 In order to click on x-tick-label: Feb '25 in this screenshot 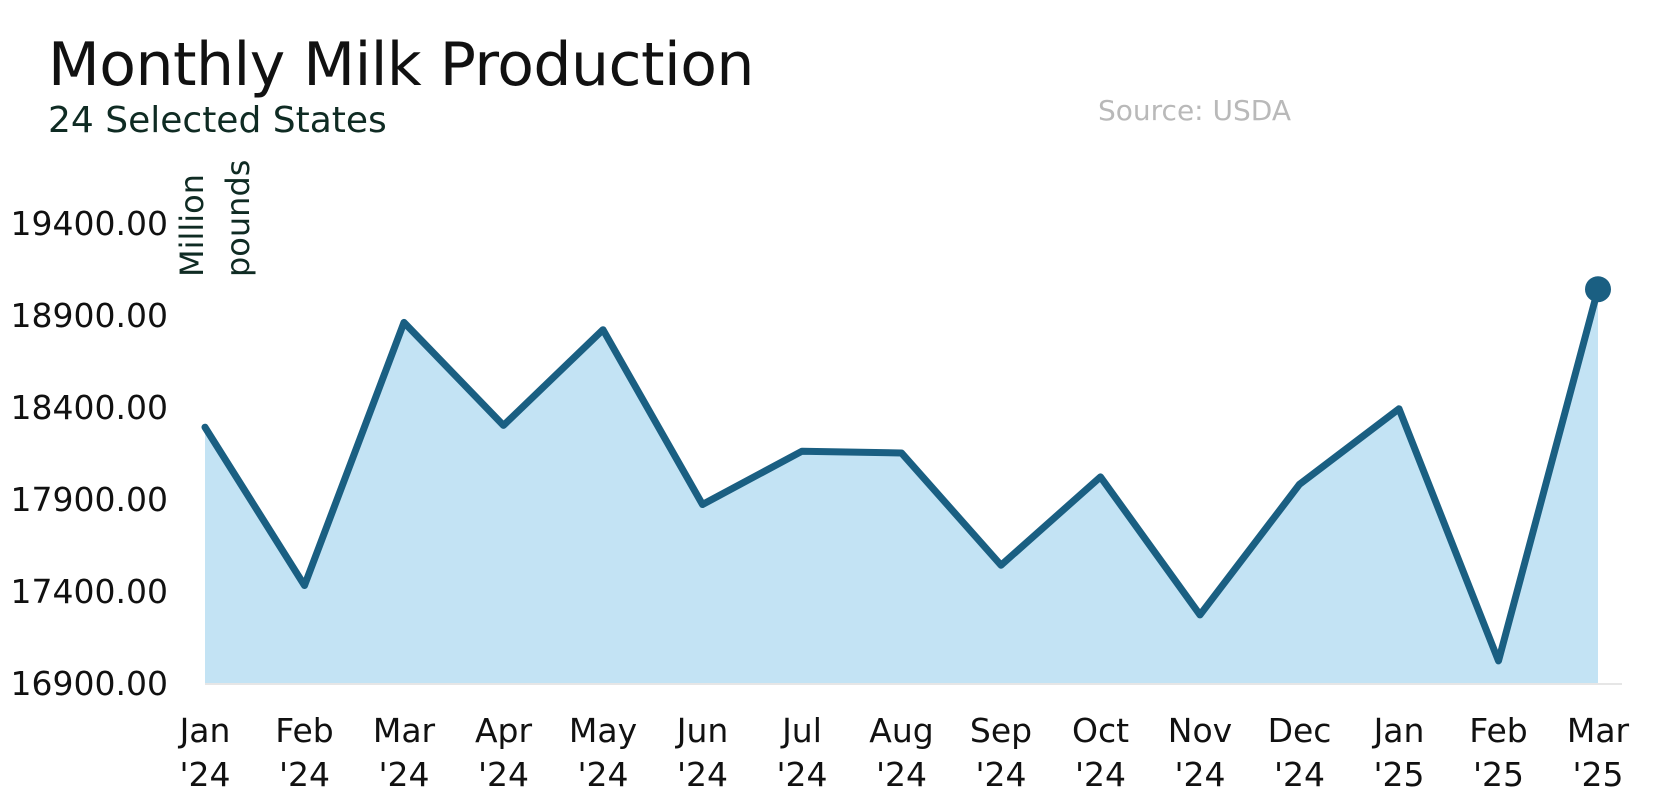, I will do `click(1498, 752)`.